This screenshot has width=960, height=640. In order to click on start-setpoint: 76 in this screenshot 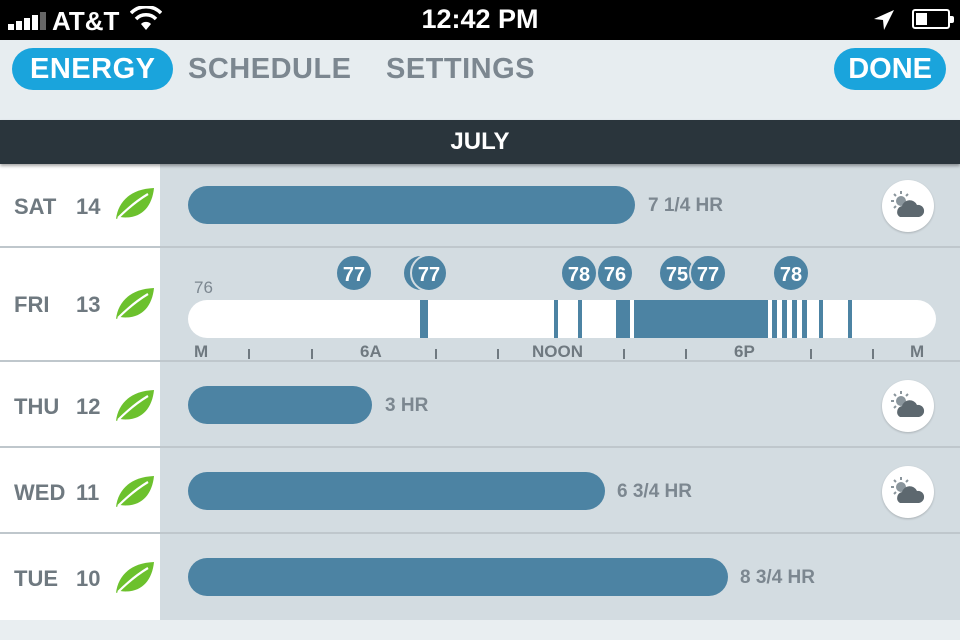, I will do `click(203, 287)`.